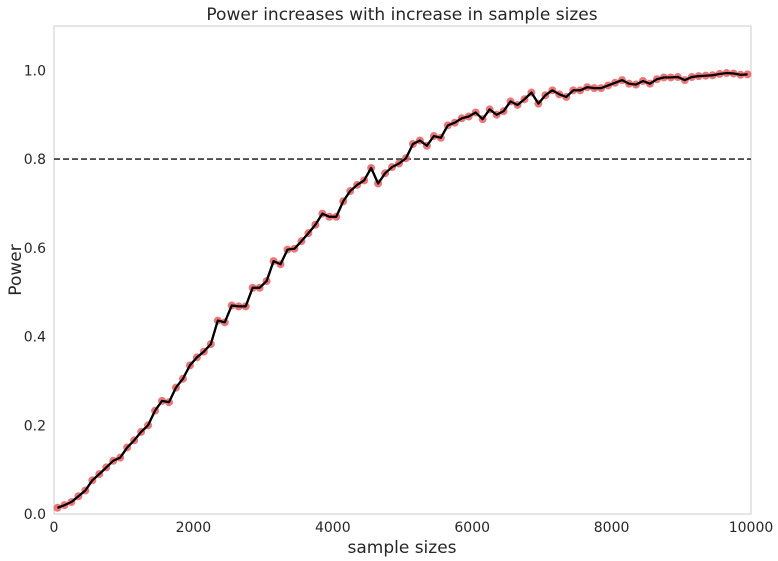  Describe the element at coordinates (751, 528) in the screenshot. I see `x-tick-label: 10000` at that location.